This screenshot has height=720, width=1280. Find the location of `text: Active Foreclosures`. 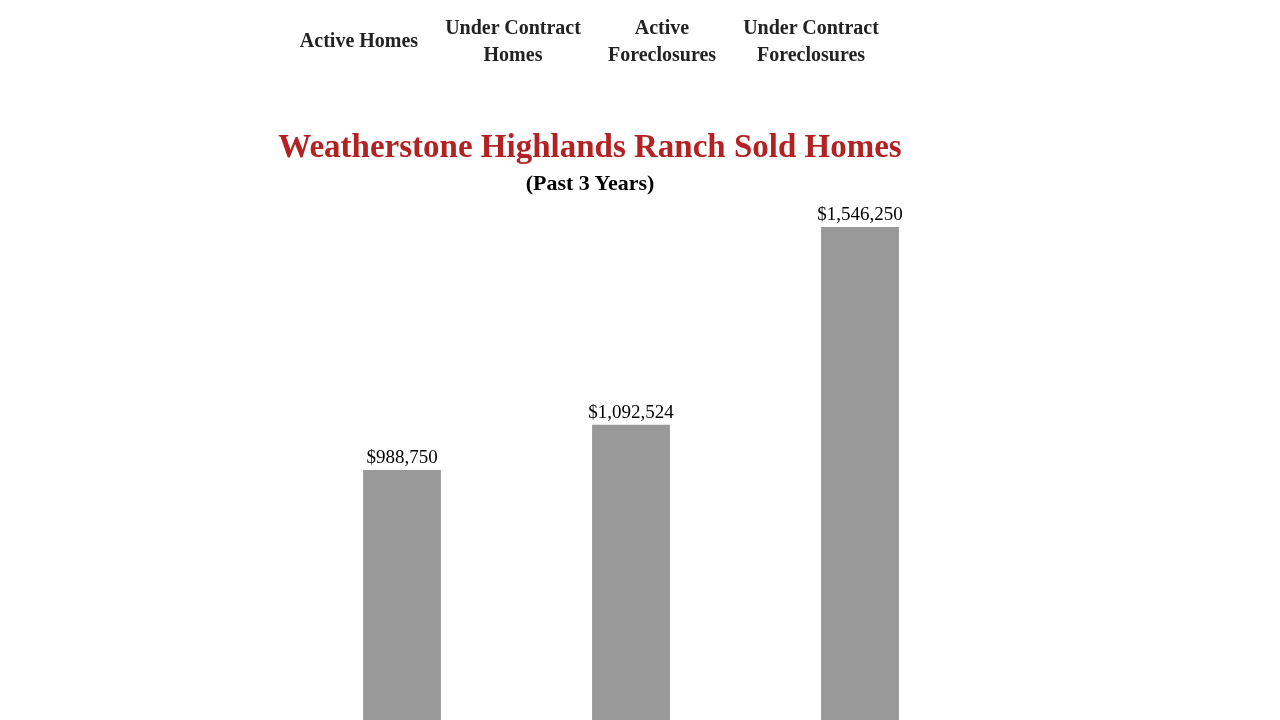

text: Active Foreclosures is located at coordinates (662, 40).